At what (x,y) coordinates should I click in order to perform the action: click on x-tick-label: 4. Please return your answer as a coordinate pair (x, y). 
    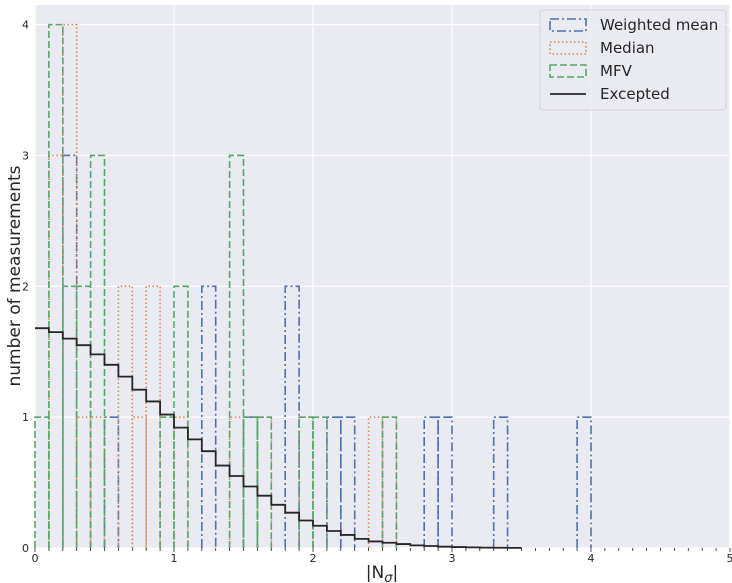
    Looking at the image, I should click on (591, 558).